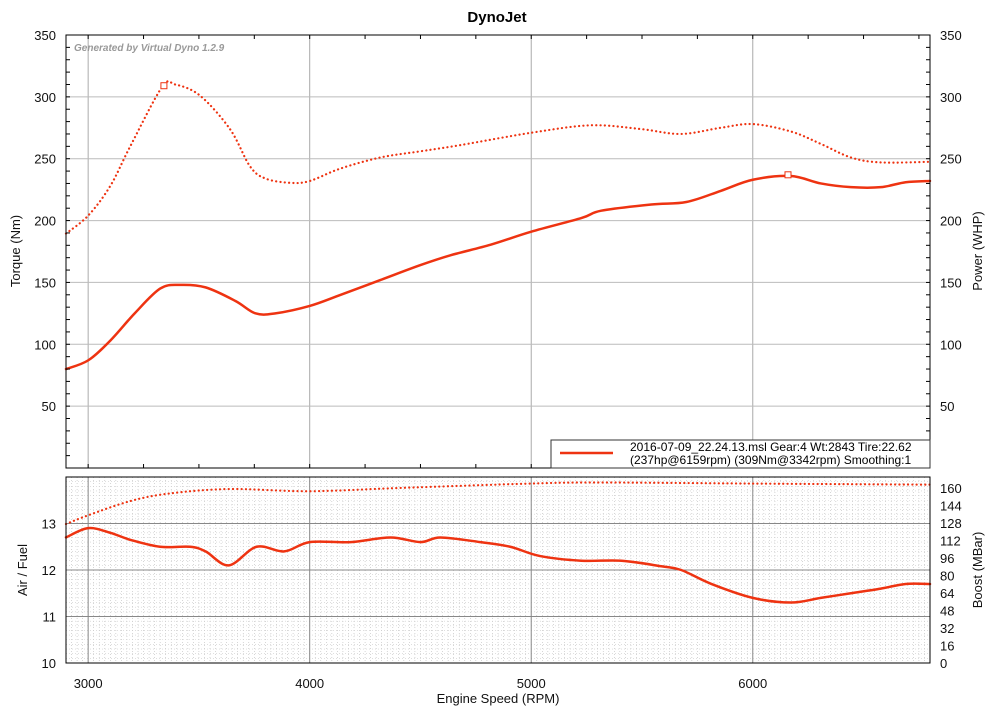  What do you see at coordinates (49, 406) in the screenshot?
I see `y-tick-label: 50` at bounding box center [49, 406].